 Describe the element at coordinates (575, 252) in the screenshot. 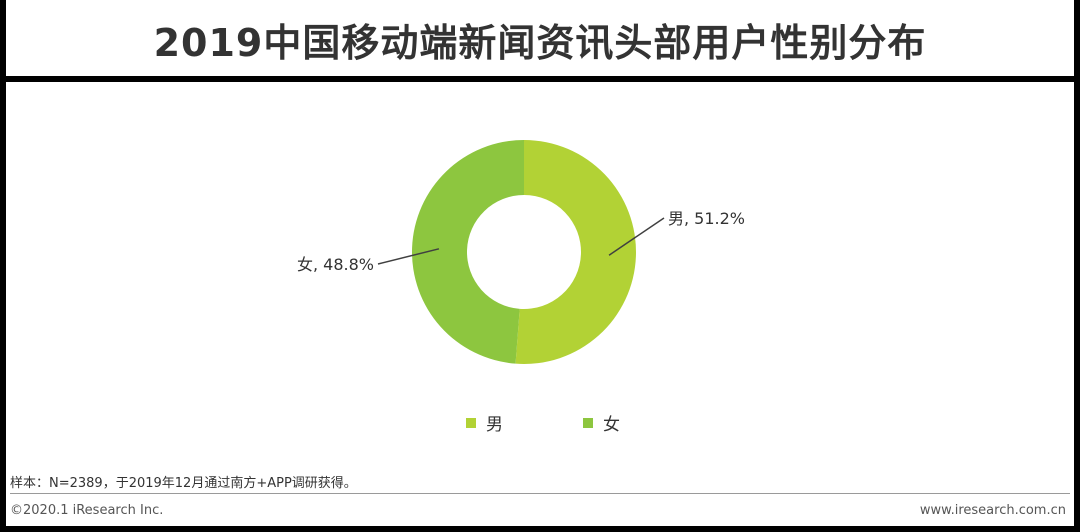

I see `donut-slice-male` at that location.